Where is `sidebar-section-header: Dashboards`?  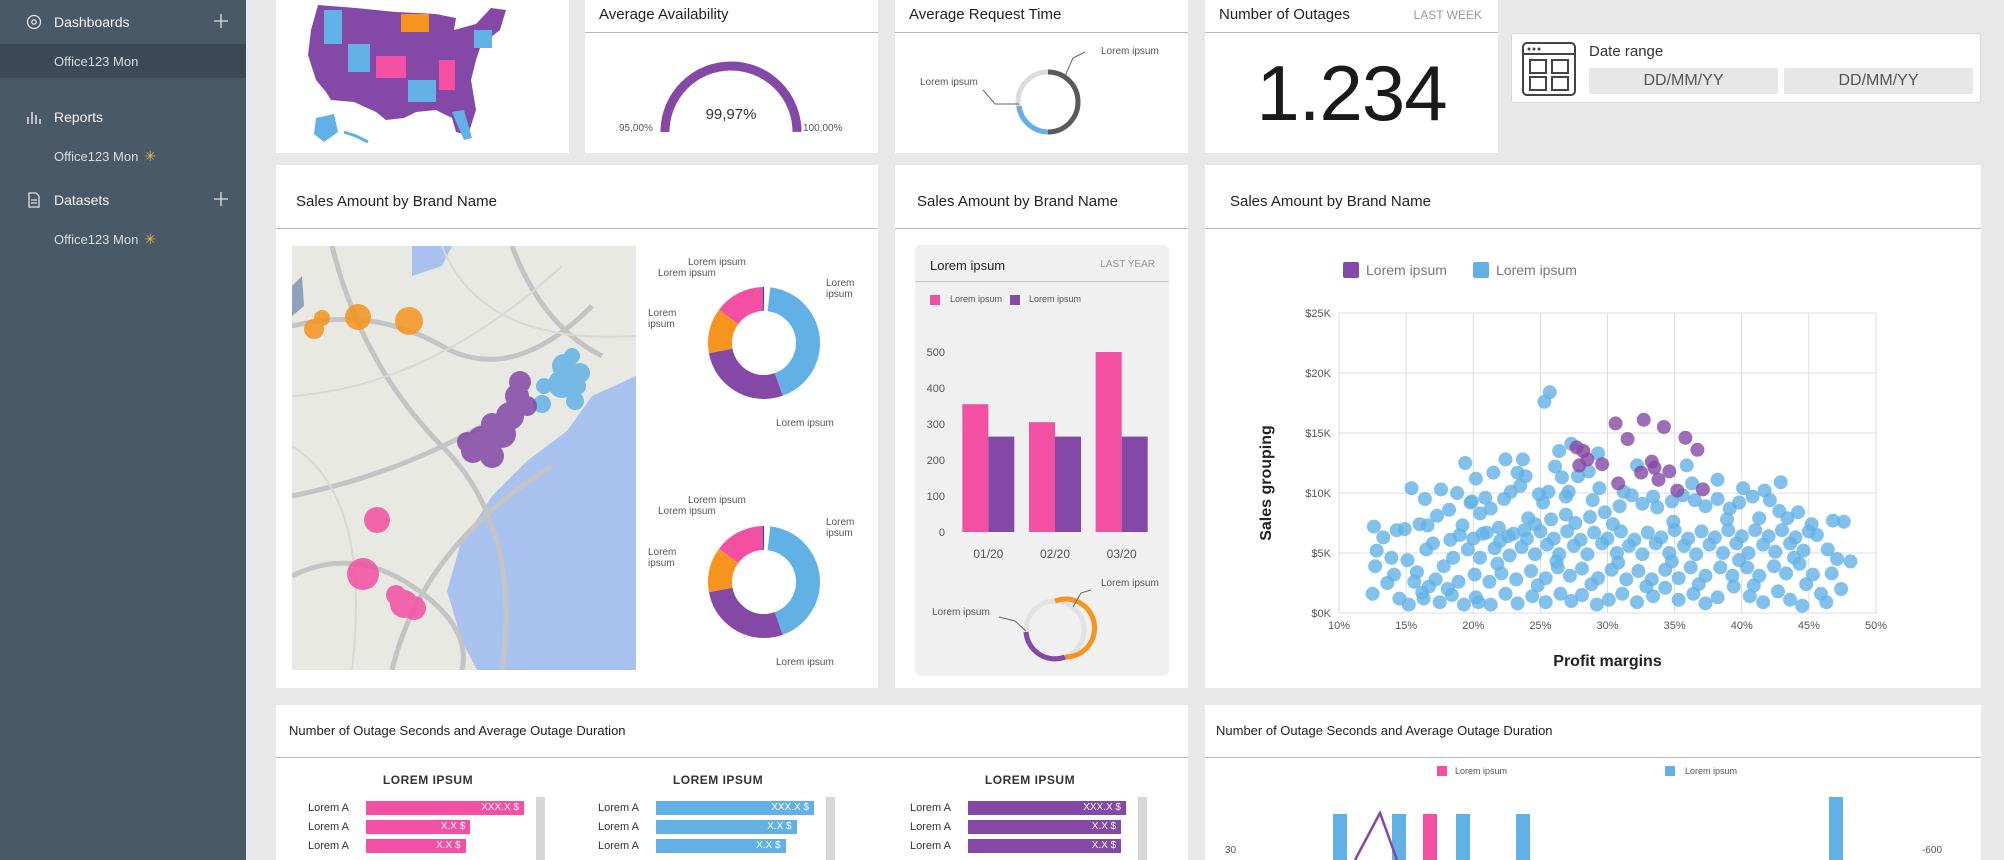 sidebar-section-header: Dashboards is located at coordinates (123, 22).